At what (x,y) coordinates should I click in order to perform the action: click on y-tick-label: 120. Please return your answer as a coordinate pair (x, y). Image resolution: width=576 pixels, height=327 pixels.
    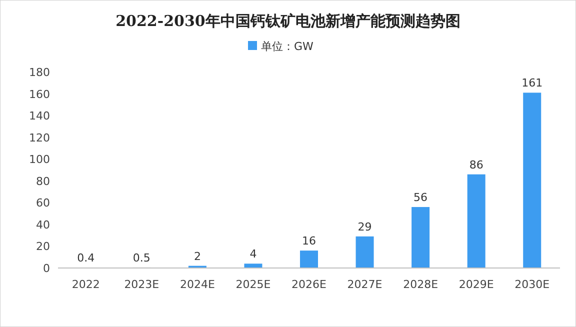
    Looking at the image, I should click on (39, 137).